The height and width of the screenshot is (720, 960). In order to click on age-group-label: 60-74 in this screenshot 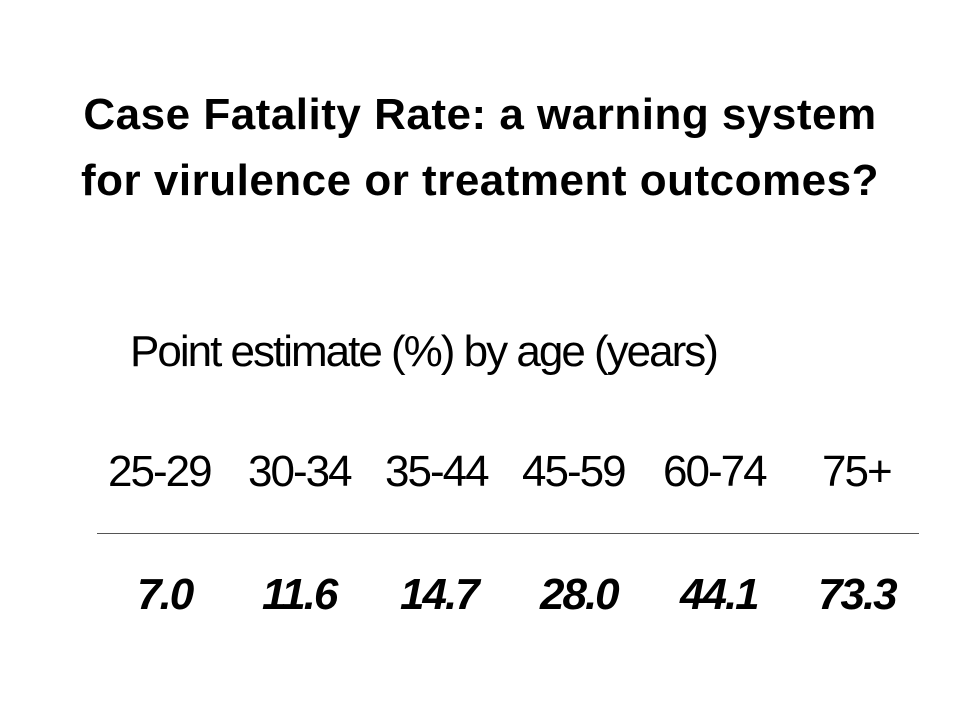, I will do `click(715, 471)`.